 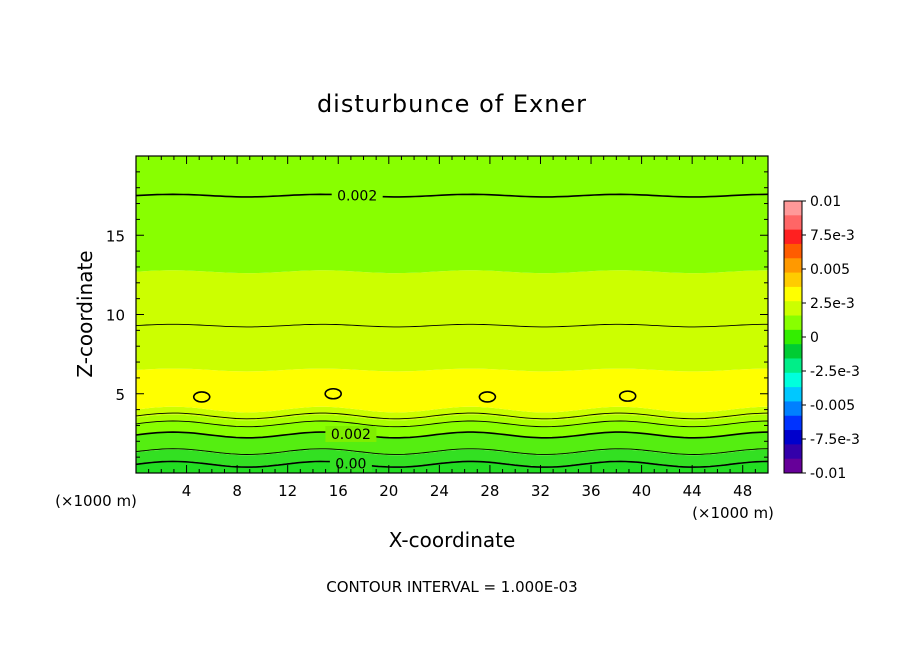 What do you see at coordinates (354, 329) in the screenshot?
I see `contour-labels: 0.00 0.002 0.002` at bounding box center [354, 329].